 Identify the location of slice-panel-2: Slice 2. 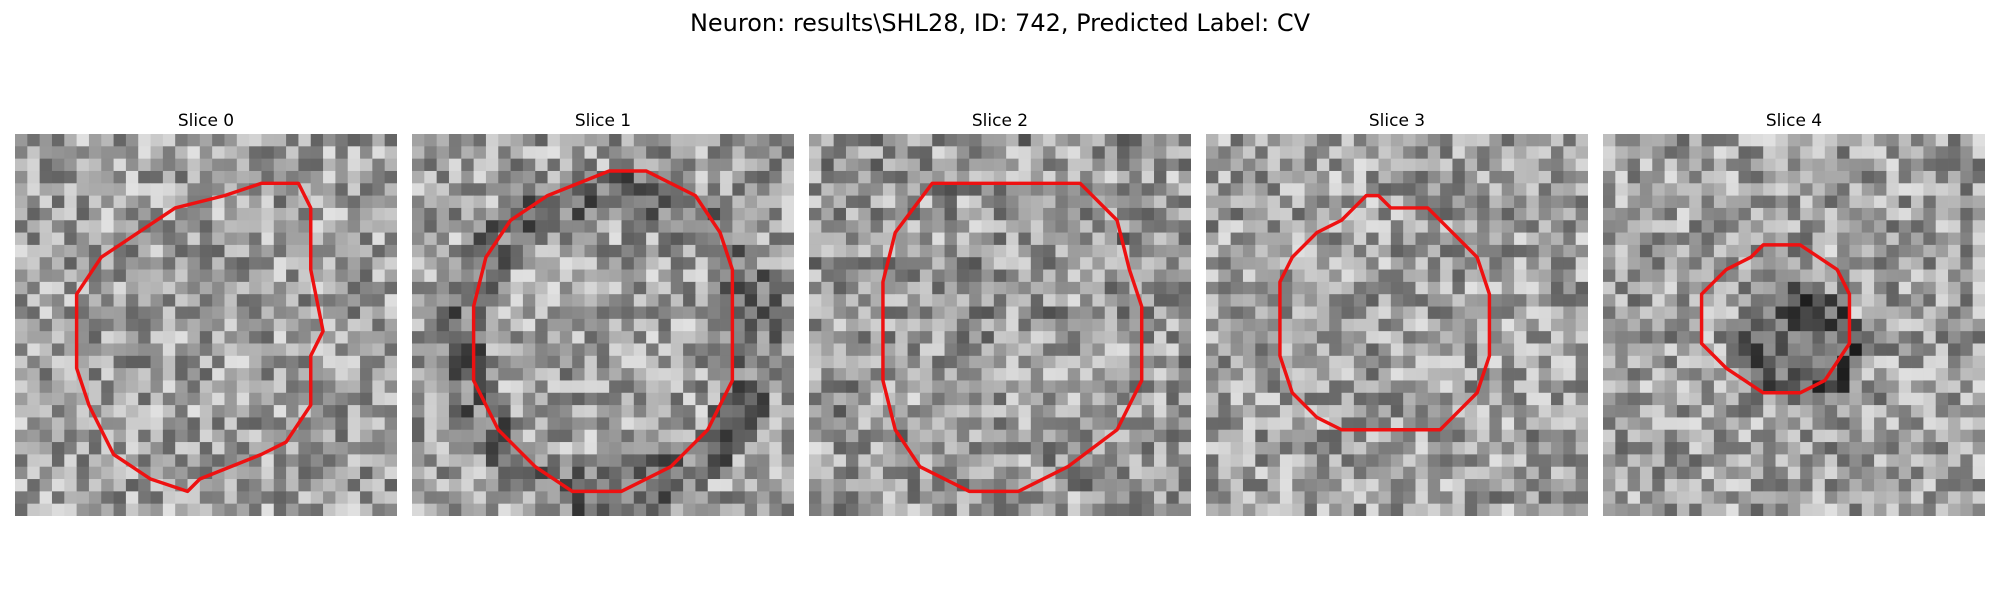
(1000, 313).